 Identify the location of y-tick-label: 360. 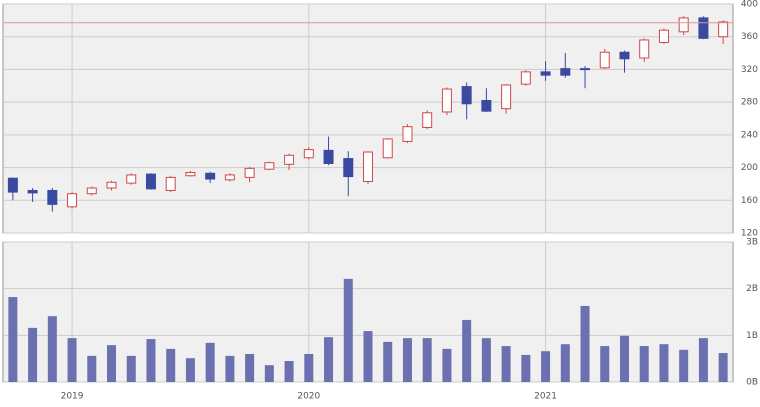
(749, 37).